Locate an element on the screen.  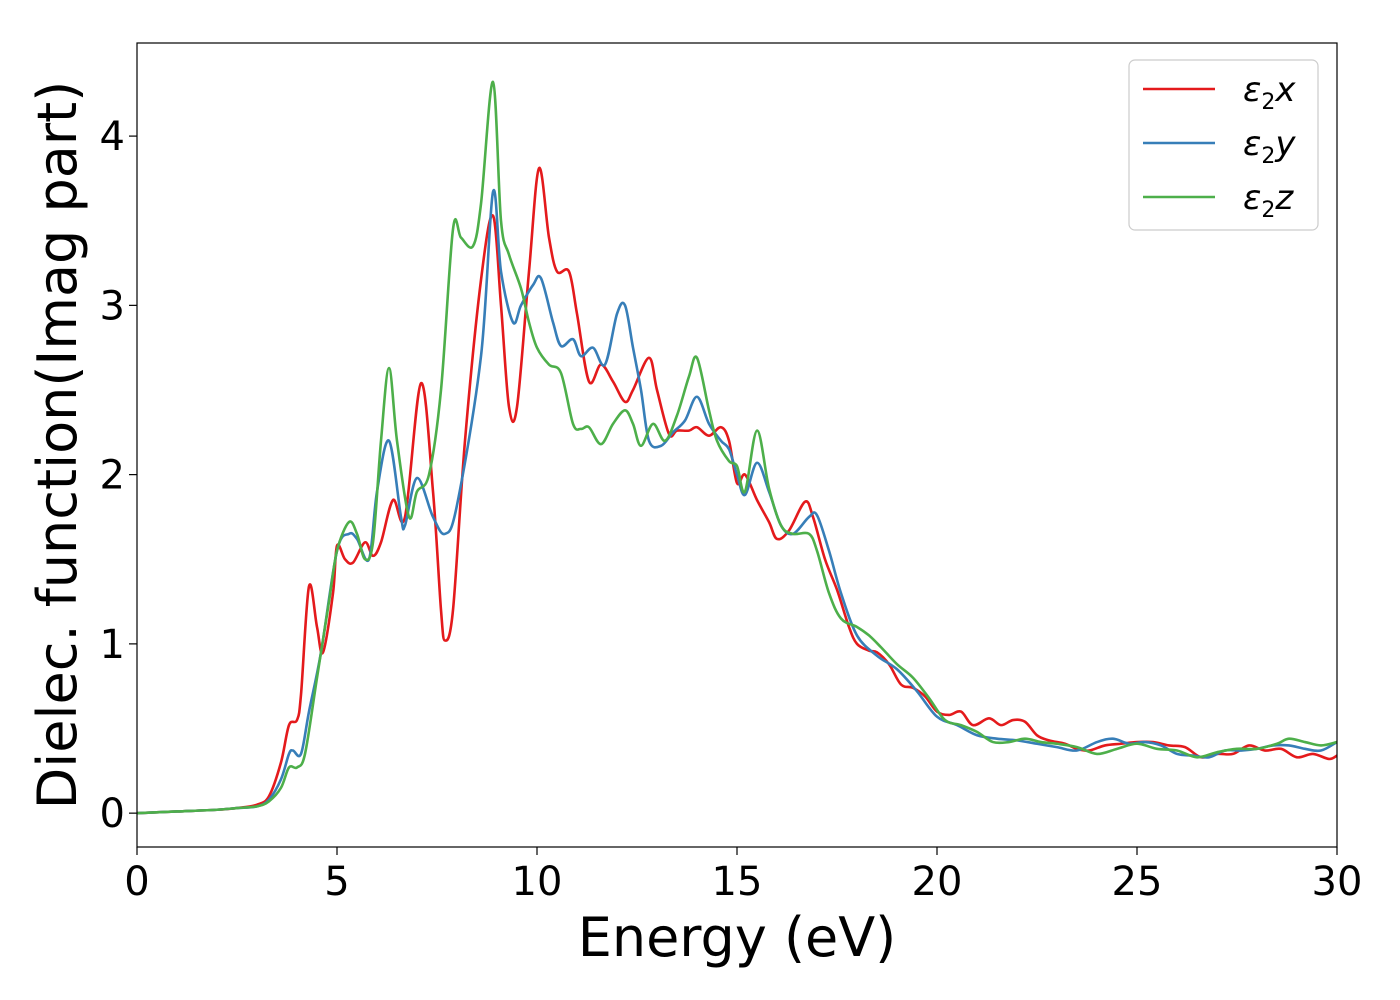
x-tick-label: 20 is located at coordinates (937, 882).